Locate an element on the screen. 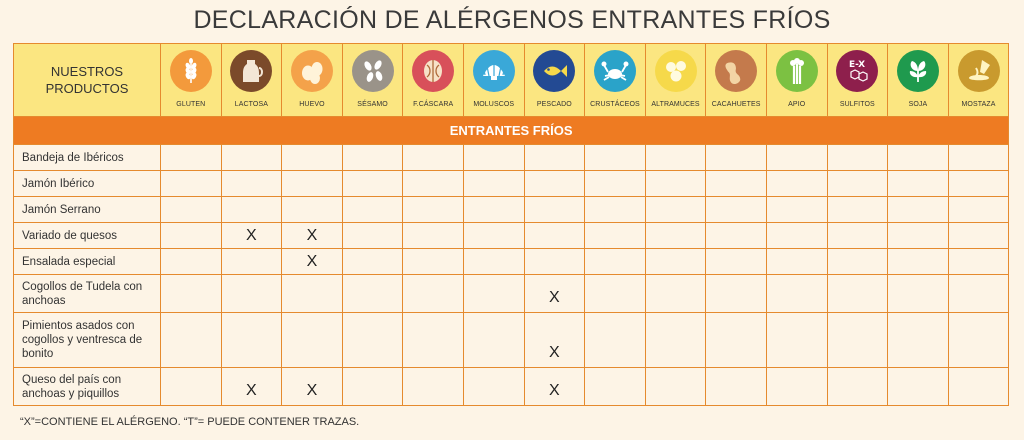 The image size is (1024, 440). allergen-header-2: HUEVO is located at coordinates (312, 80).